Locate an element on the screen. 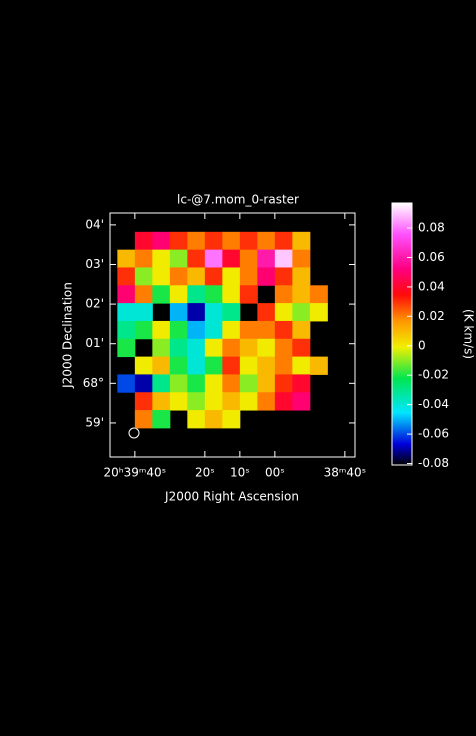 This screenshot has height=736, width=476. chart-title: lc-@7.mom_0-raster is located at coordinates (238, 200).